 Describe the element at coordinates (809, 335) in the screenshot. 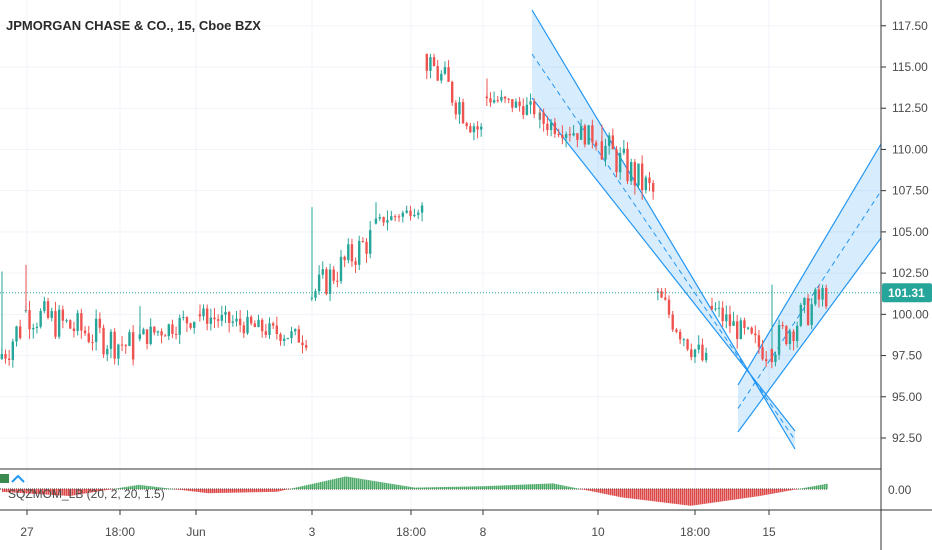

I see `up-channel-lower` at that location.